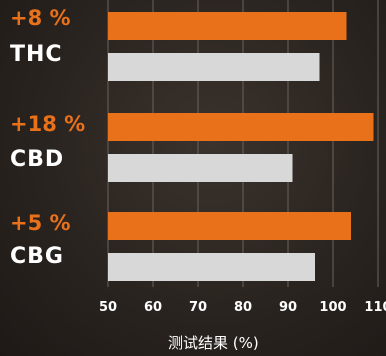 This screenshot has width=386, height=356. I want to click on x-tick-label-60: 60, so click(153, 307).